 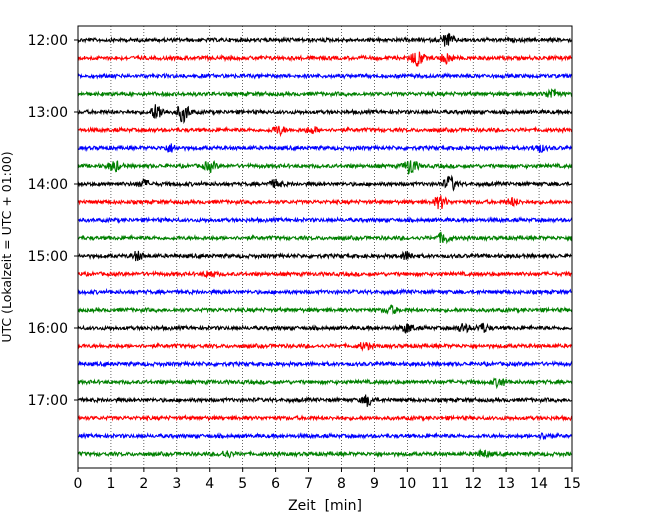 I want to click on y-axis-label: UTC (Lokalzeit = UTC + 01:00), so click(x=7, y=246).